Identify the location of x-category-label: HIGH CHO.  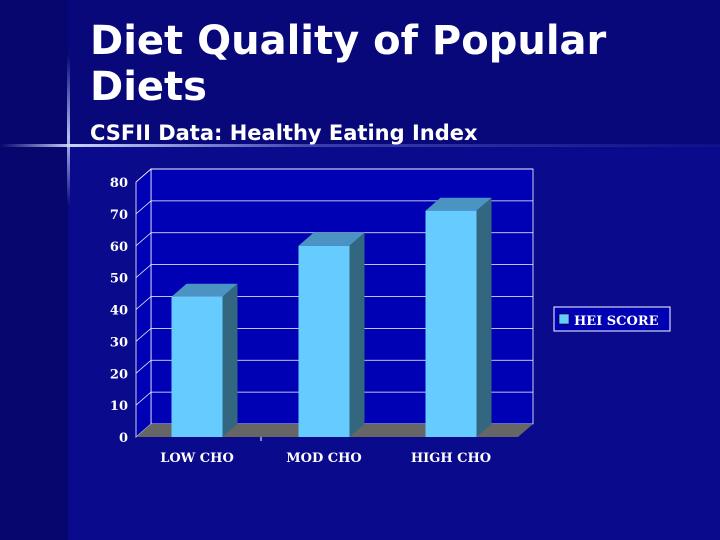
(451, 458).